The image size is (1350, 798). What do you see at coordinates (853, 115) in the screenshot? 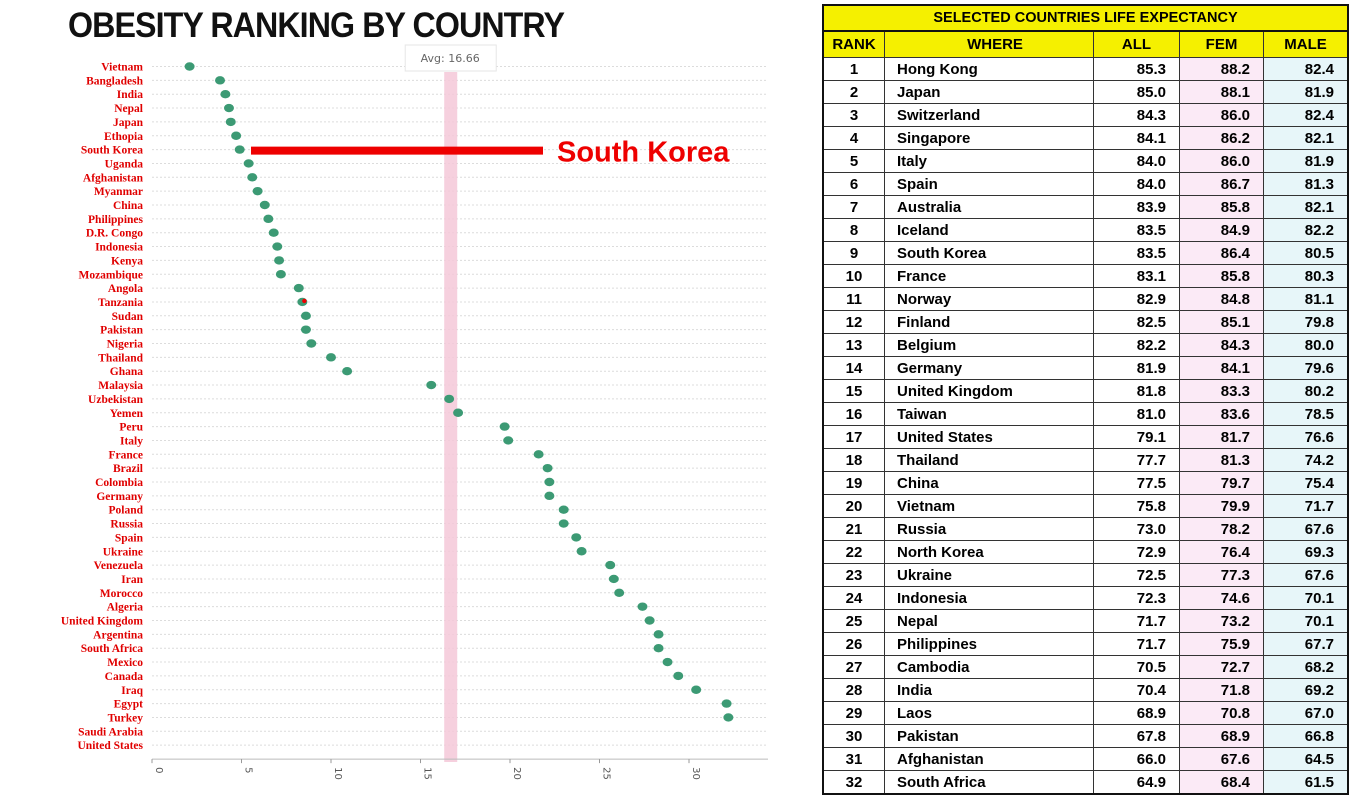
I see `rank-cell: 3` at bounding box center [853, 115].